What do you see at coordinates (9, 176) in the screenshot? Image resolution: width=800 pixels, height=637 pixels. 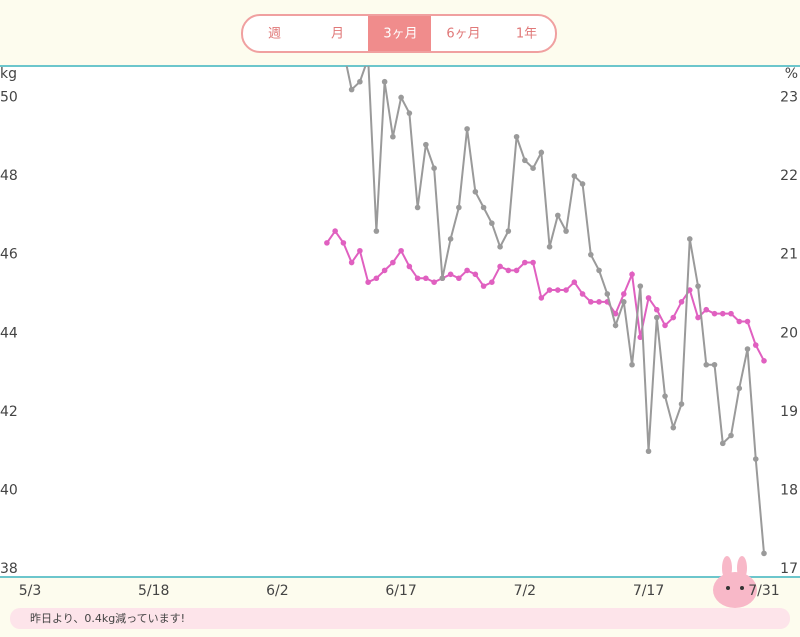 I see `y-tick-label: 48` at bounding box center [9, 176].